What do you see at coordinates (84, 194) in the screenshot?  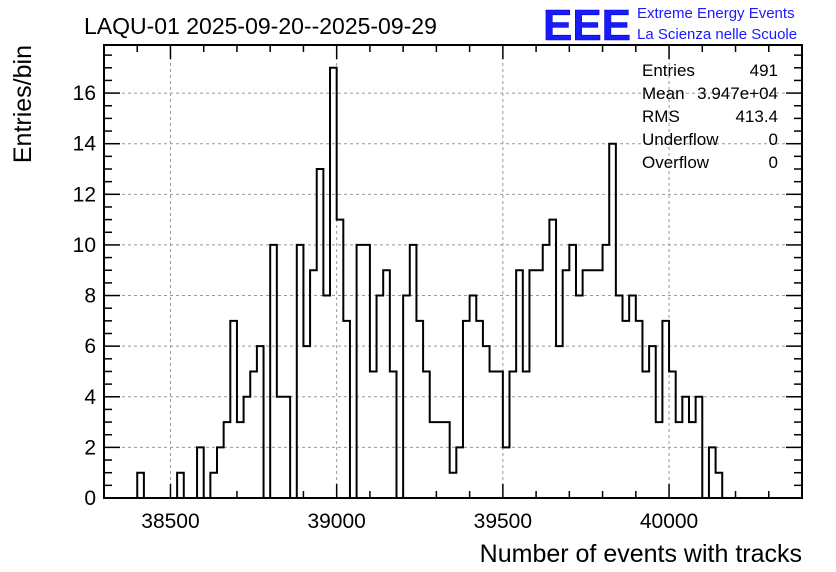 I see `y-tick-label: 12` at bounding box center [84, 194].